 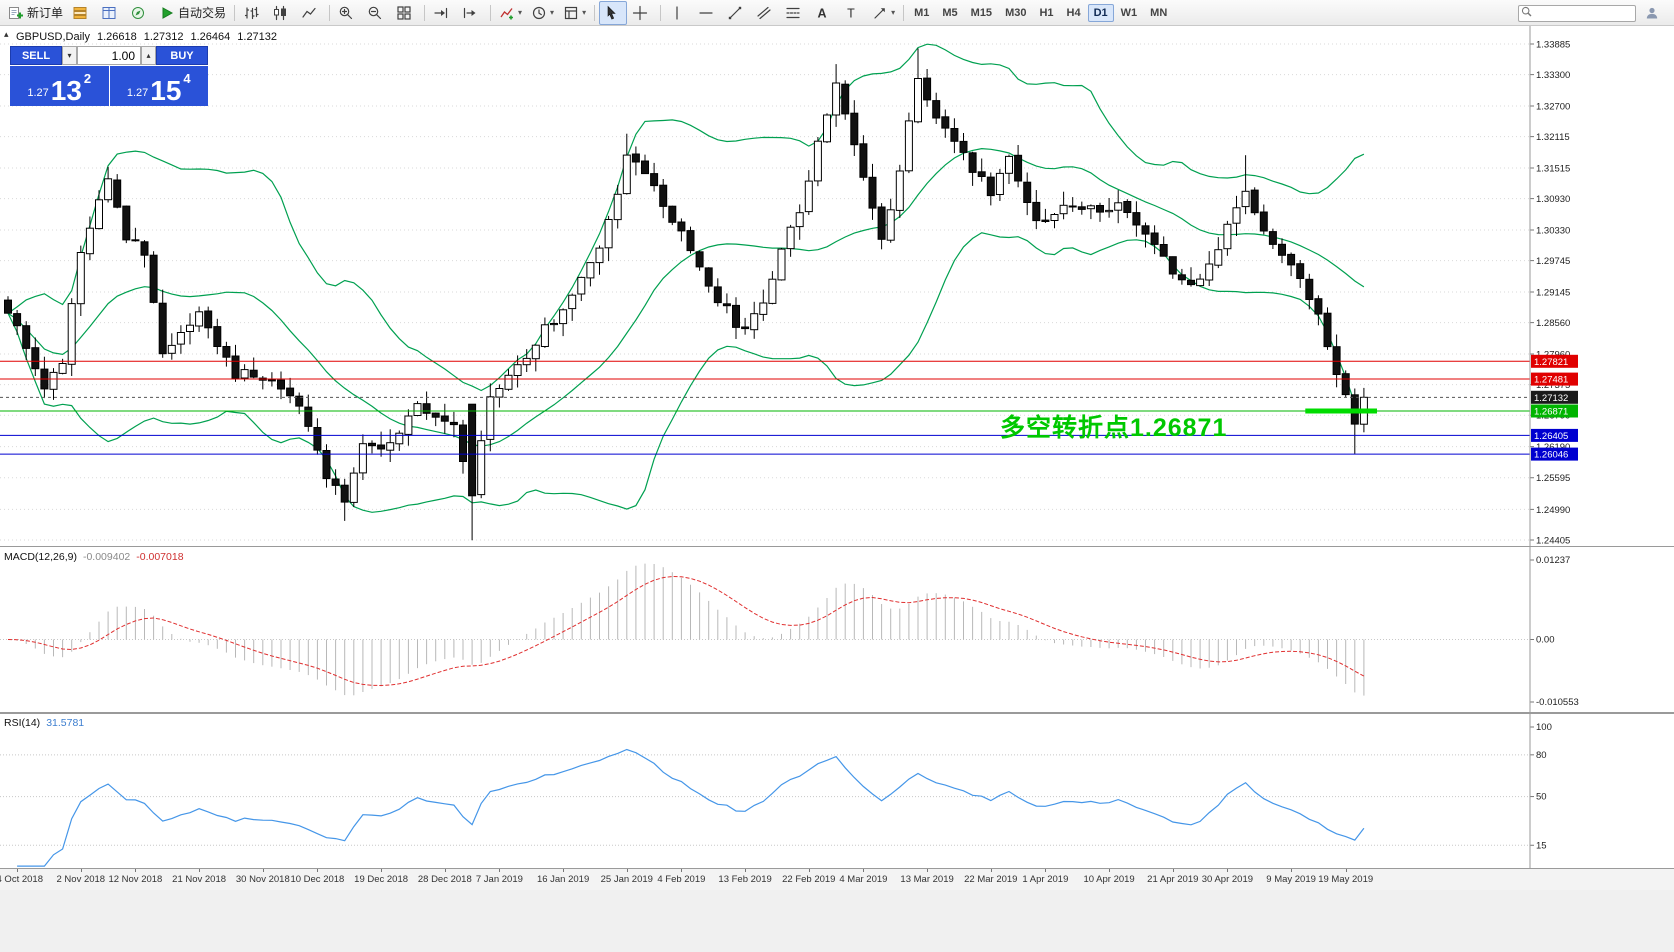 I want to click on text-button: A, so click(x=824, y=13).